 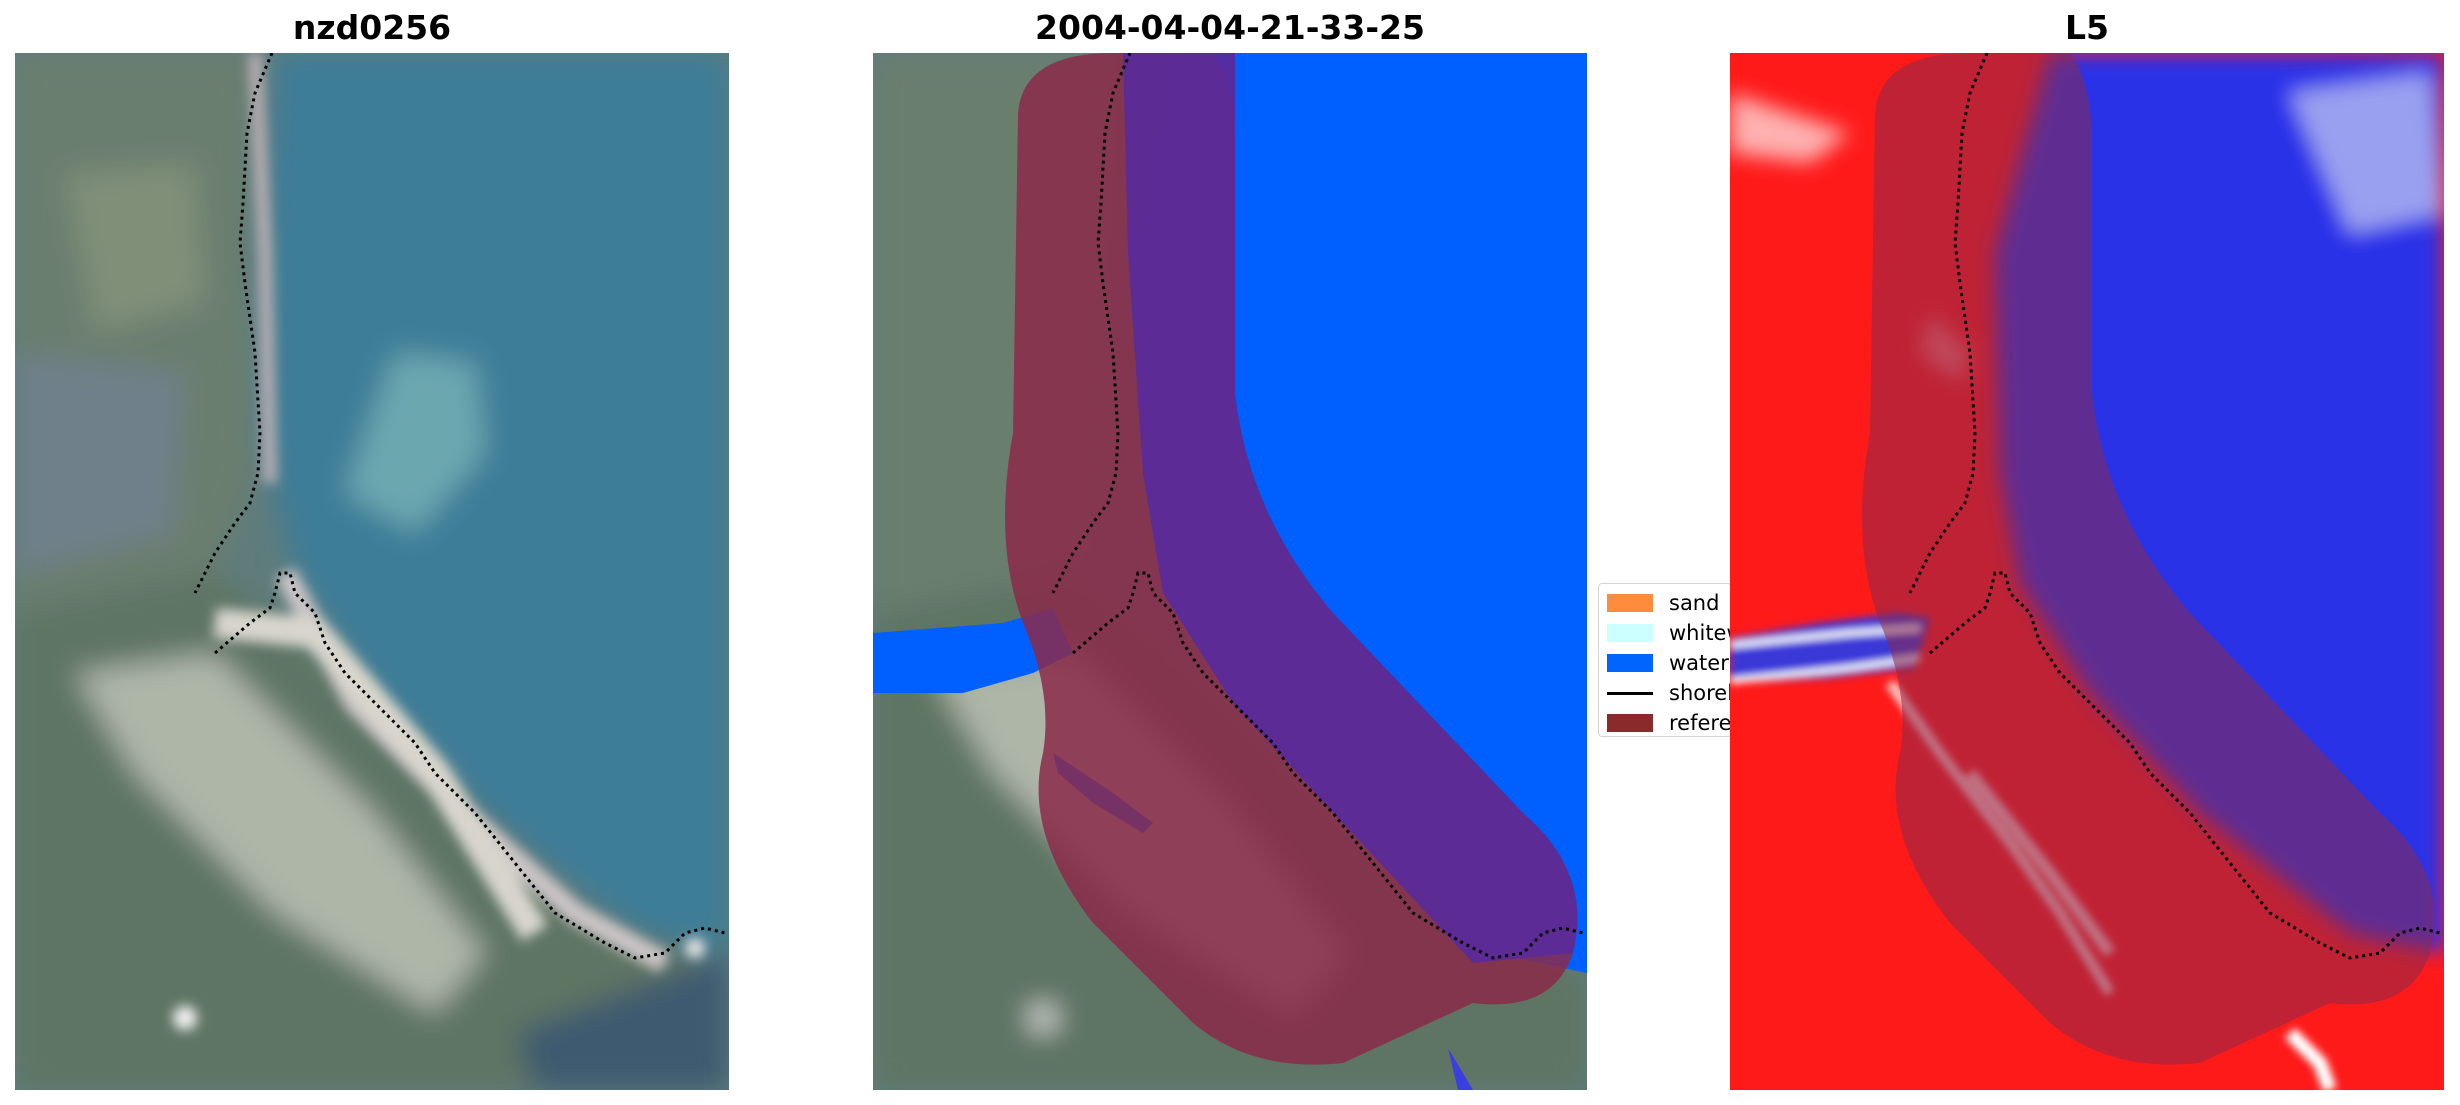 What do you see at coordinates (1630, 663) in the screenshot?
I see `legend-swatch-water` at bounding box center [1630, 663].